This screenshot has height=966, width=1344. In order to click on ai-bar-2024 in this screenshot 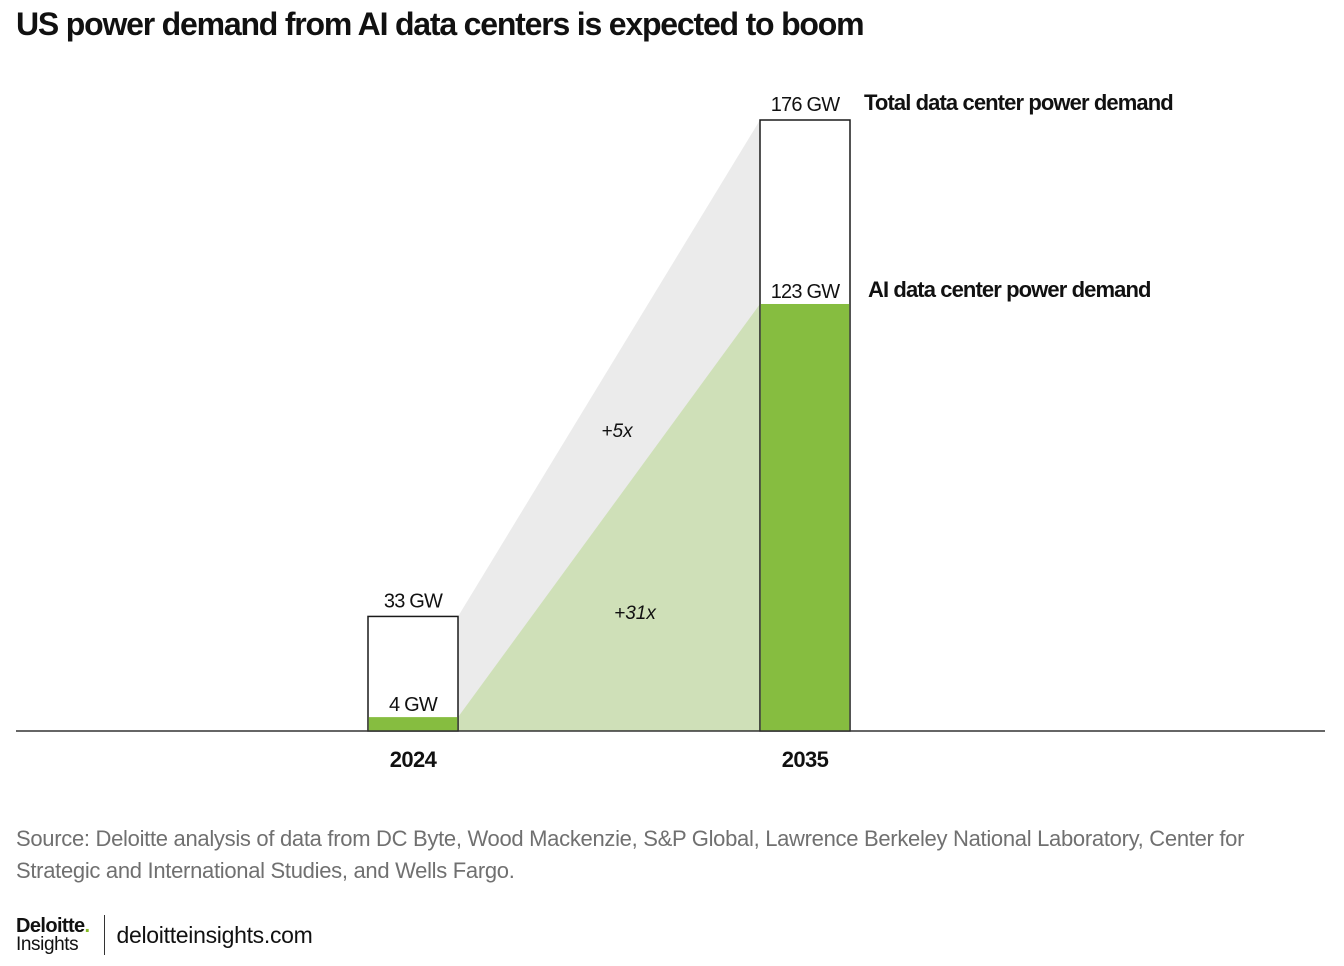, I will do `click(413, 724)`.